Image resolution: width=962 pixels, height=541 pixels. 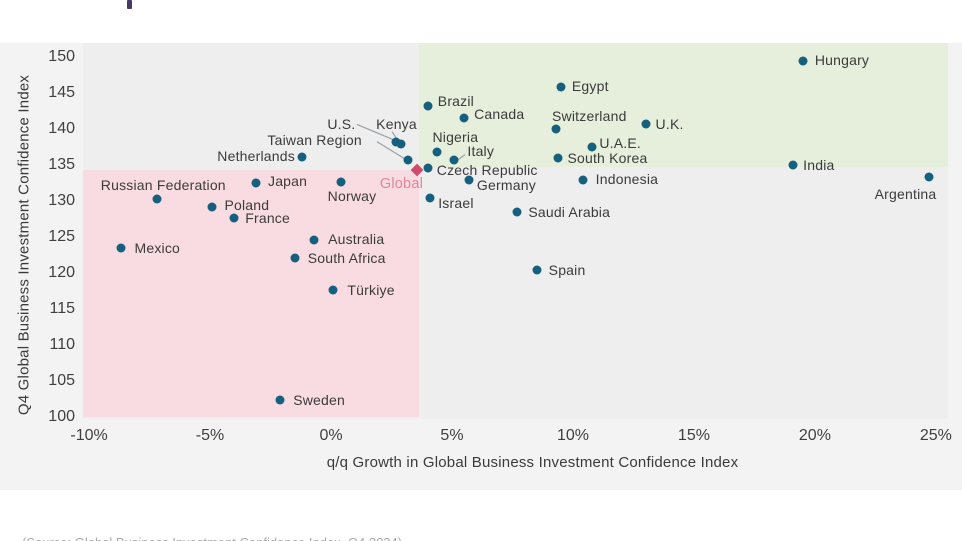 What do you see at coordinates (620, 142) in the screenshot?
I see `data-point-label: U.A.E.` at bounding box center [620, 142].